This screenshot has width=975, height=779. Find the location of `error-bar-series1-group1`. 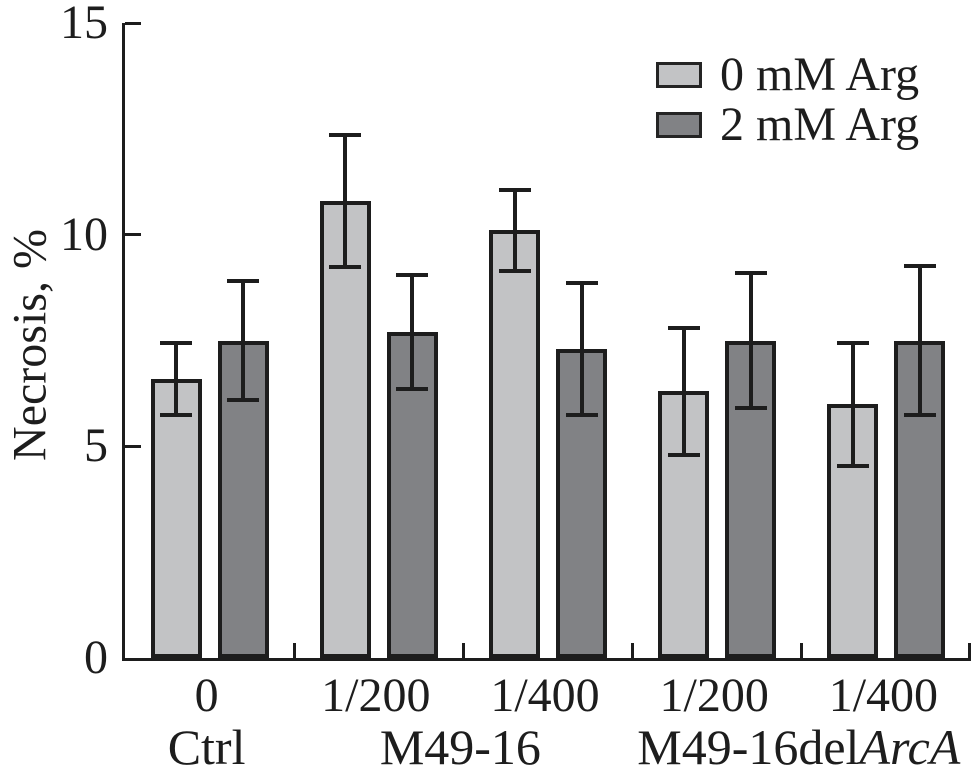

error-bar-series1-group1 is located at coordinates (412, 332).